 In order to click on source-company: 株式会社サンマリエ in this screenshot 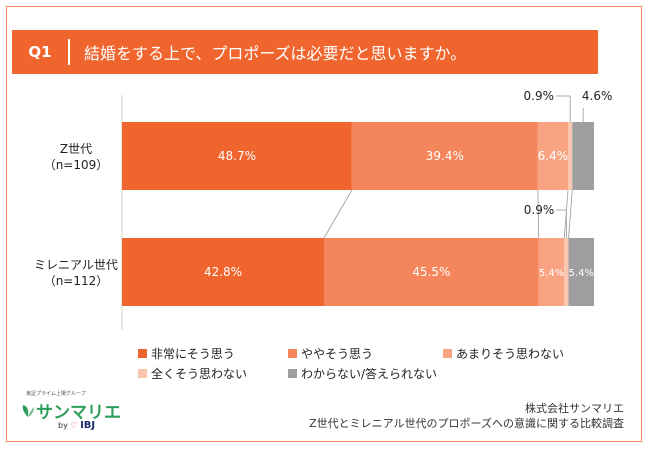, I will do `click(574, 408)`.